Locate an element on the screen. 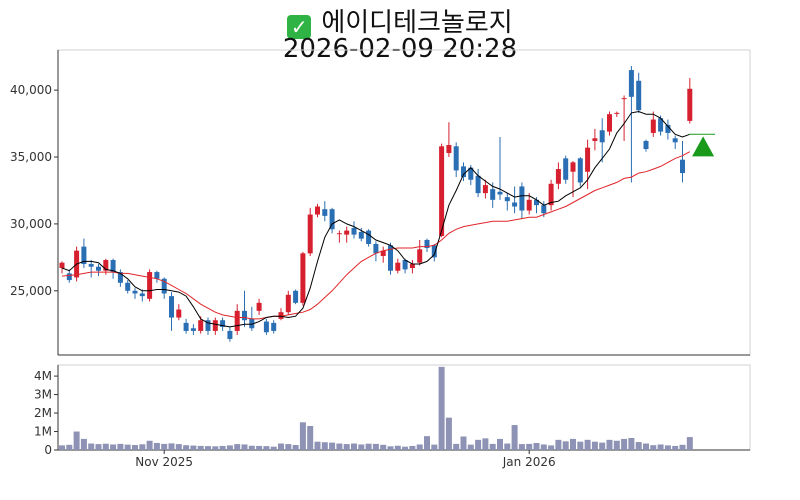 This screenshot has height=500, width=800. buy-signal-group is located at coordinates (702, 145).